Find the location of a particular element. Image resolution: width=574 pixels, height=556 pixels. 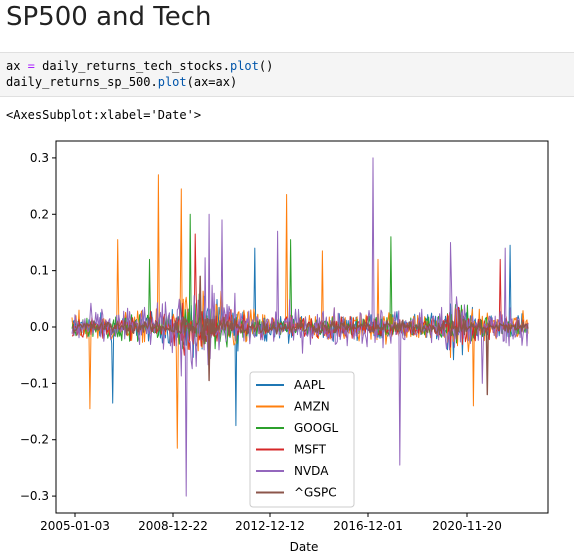

page-title: SP500 and Tech is located at coordinates (109, 17).